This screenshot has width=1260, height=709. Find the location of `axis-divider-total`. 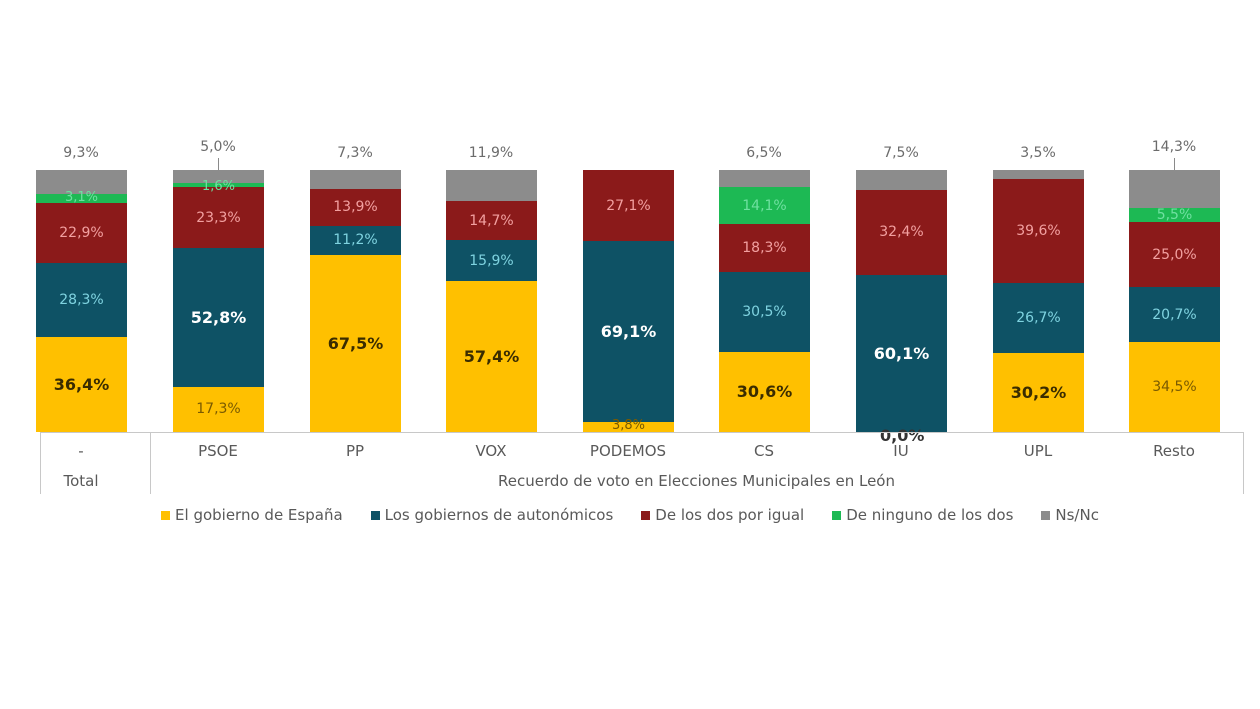

axis-divider-total is located at coordinates (150, 463).